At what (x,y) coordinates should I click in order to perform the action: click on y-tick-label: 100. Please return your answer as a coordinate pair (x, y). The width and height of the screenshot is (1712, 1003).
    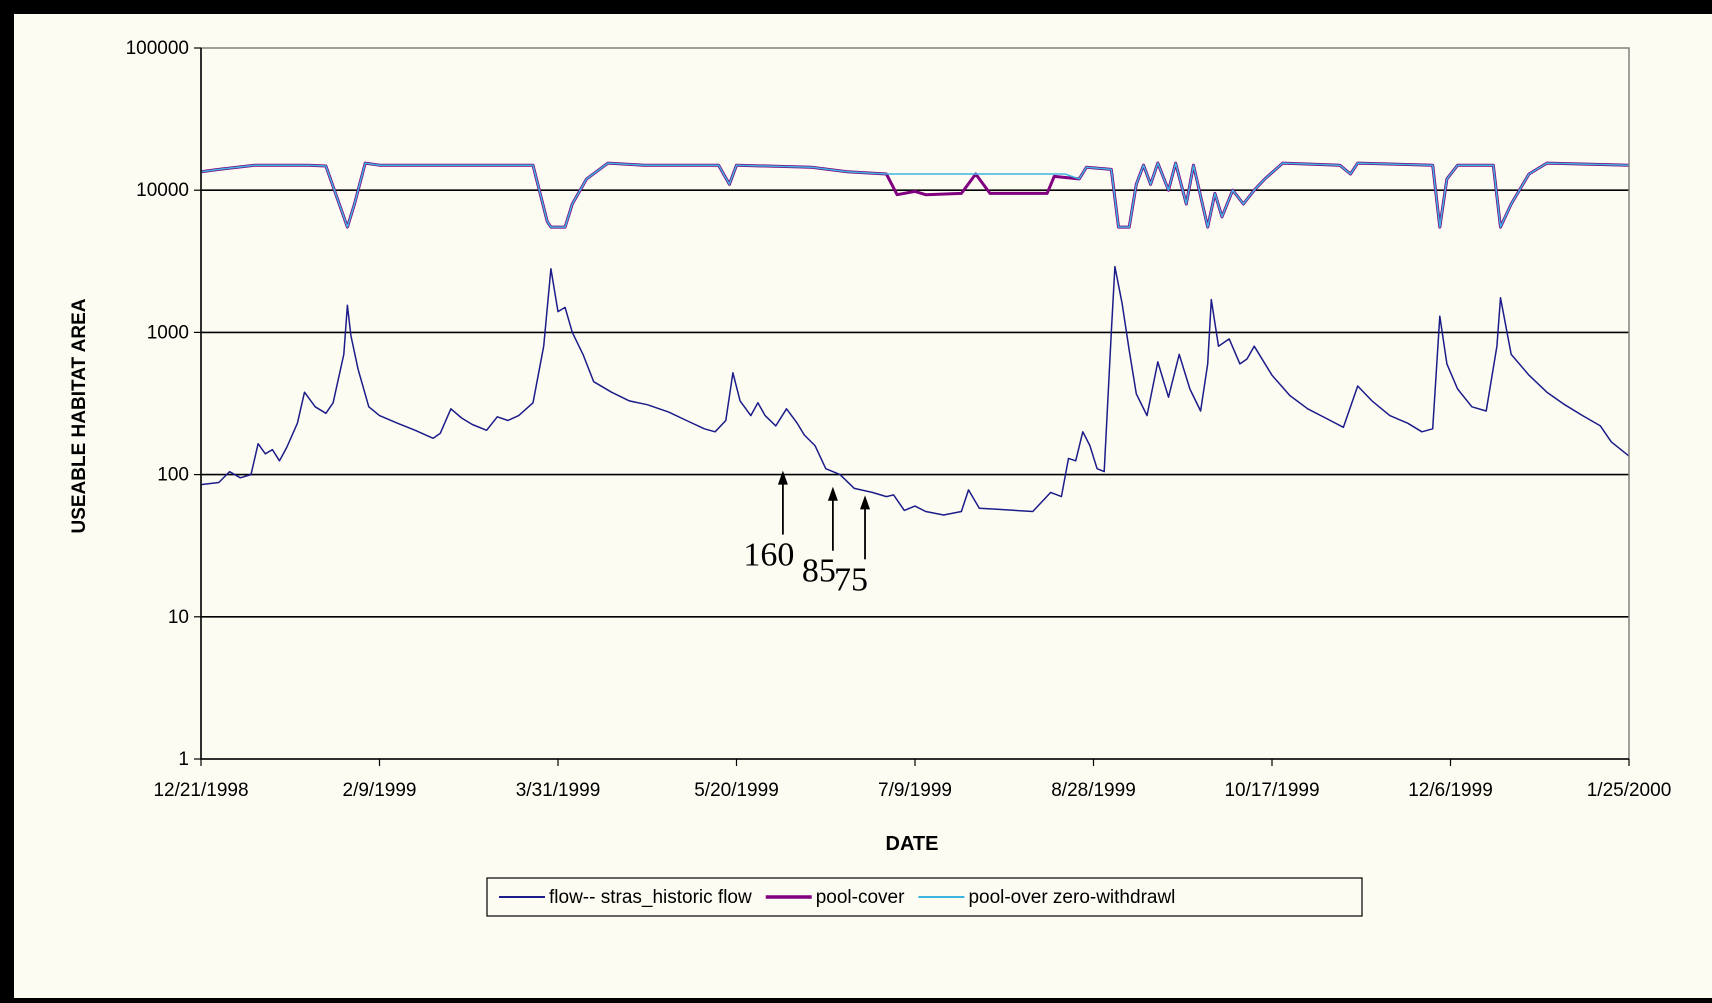
    Looking at the image, I should click on (173, 475).